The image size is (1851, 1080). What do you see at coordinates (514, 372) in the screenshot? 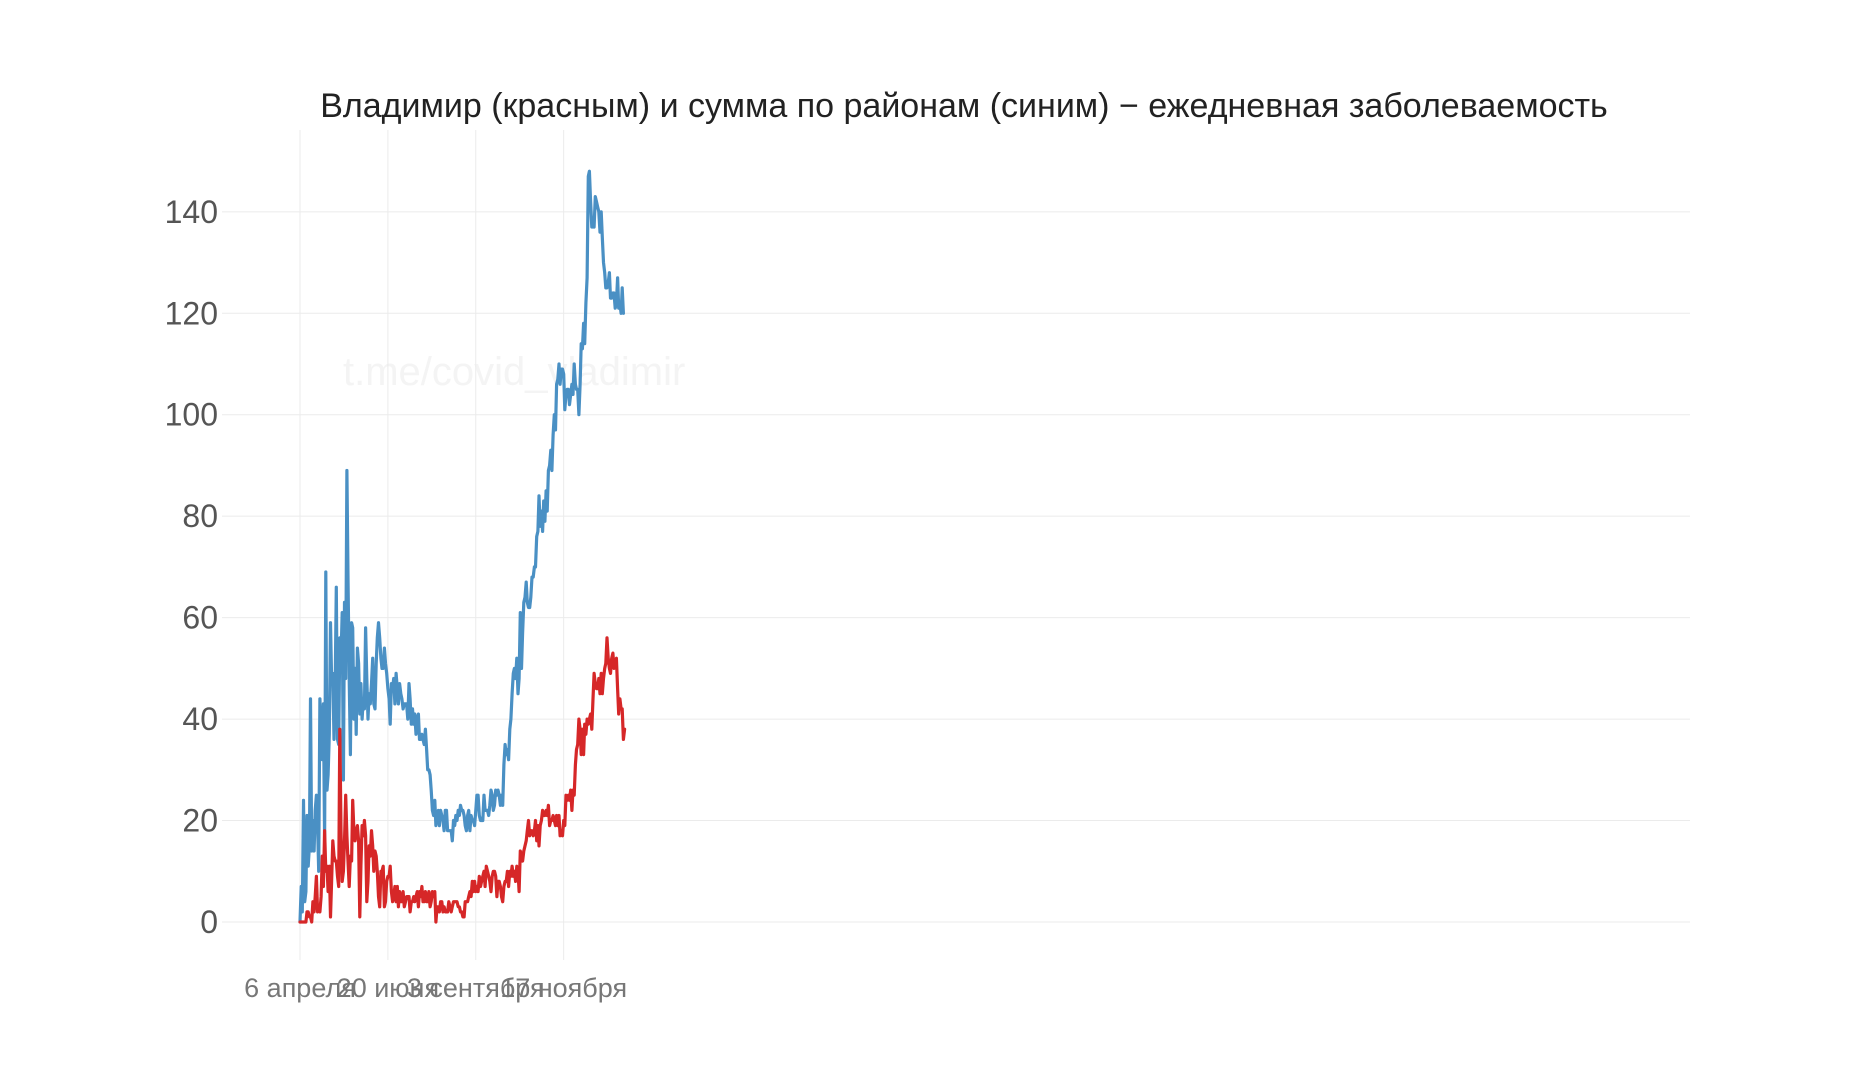
I see `watermark: t.me/covid_vladimir` at bounding box center [514, 372].